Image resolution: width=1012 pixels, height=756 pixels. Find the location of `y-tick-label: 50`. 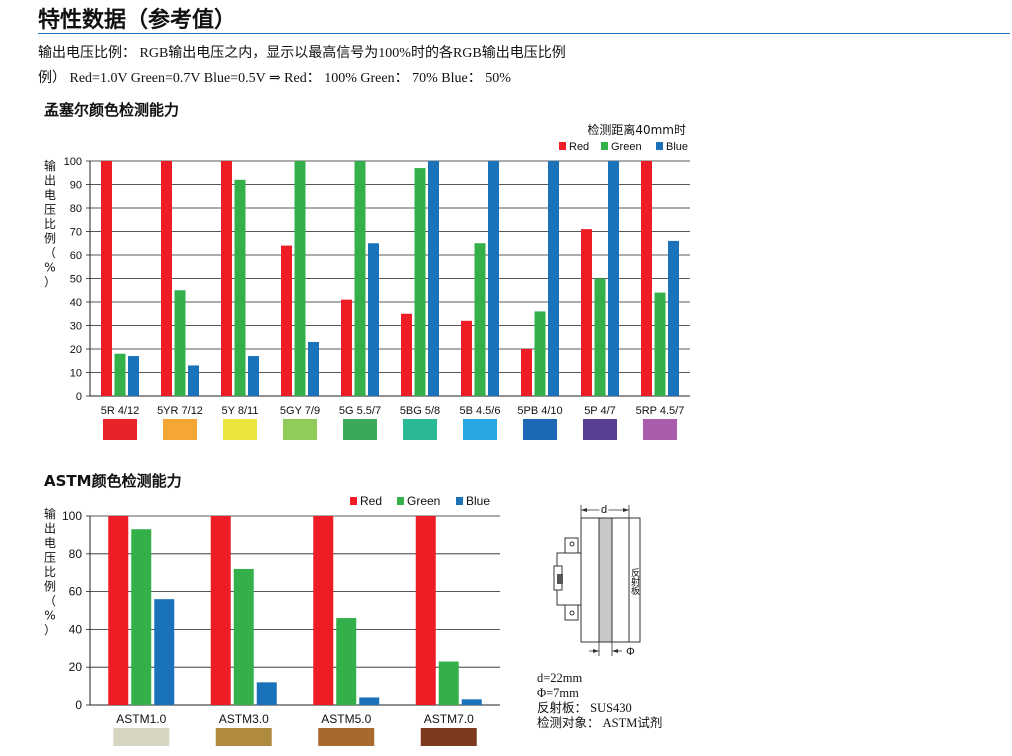

y-tick-label: 50 is located at coordinates (76, 280).